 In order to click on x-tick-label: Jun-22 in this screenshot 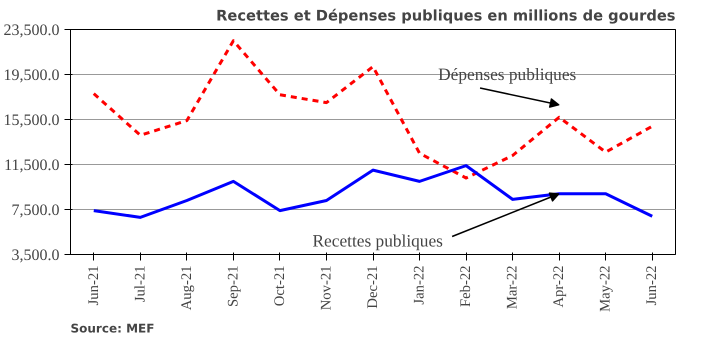, I will do `click(652, 285)`.